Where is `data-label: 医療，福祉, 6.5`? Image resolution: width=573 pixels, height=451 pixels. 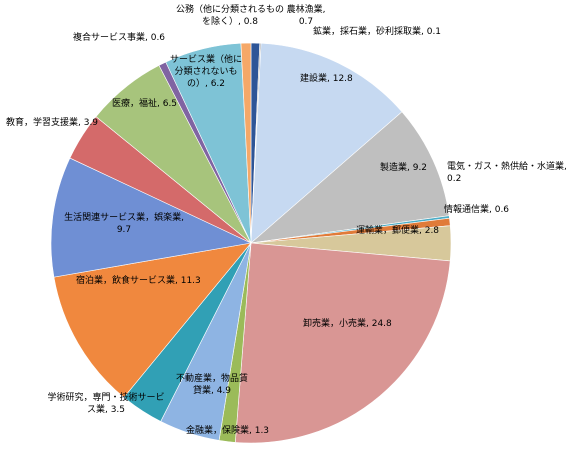
data-label: 医療，福祉, 6.5 is located at coordinates (145, 104).